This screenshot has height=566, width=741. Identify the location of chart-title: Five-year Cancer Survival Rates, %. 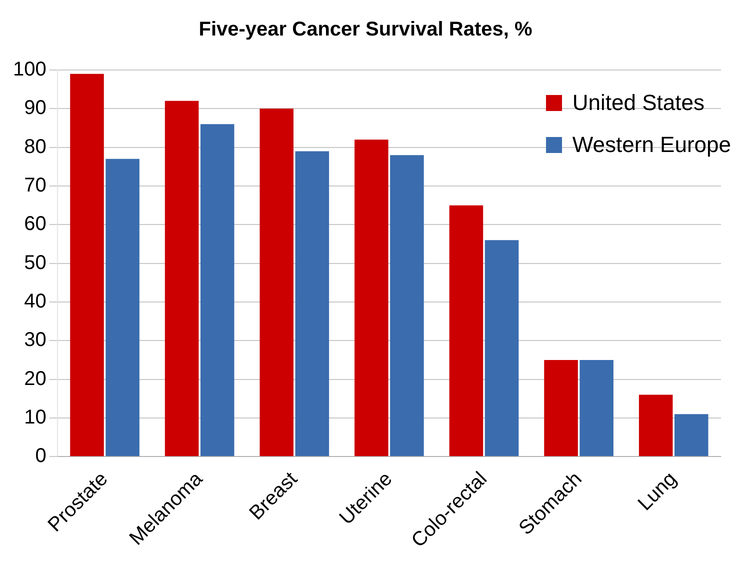
(365, 29).